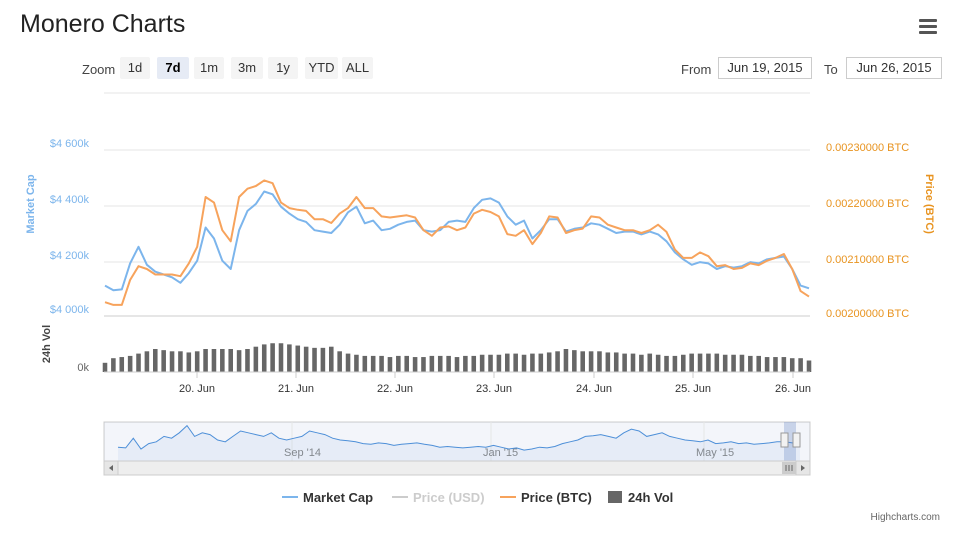 This screenshot has width=972, height=545. What do you see at coordinates (321, 68) in the screenshot?
I see `zoom-button-ytd: YTD` at bounding box center [321, 68].